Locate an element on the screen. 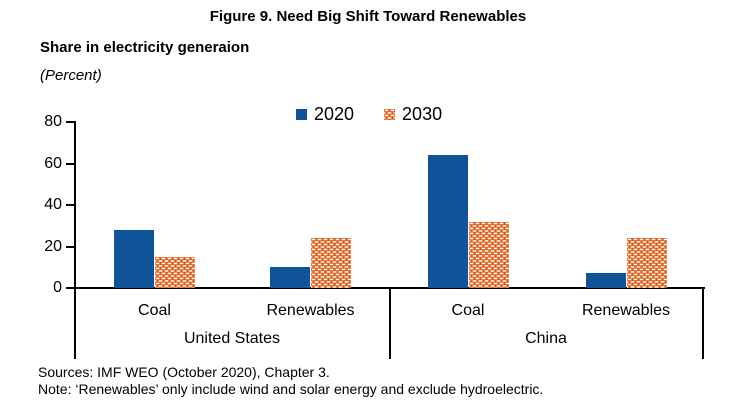  legend-entry-2030: 2030 is located at coordinates (413, 114).